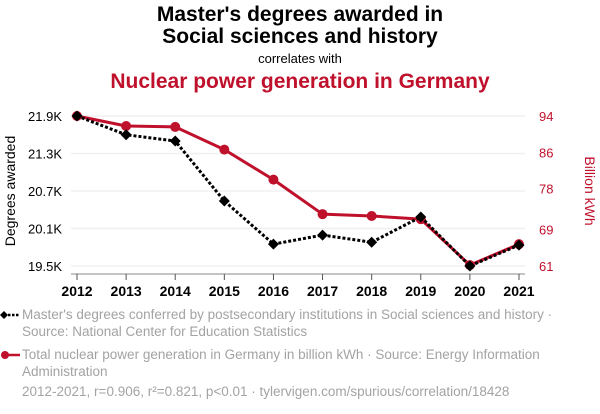  I want to click on y-tick-label: 21.3K, so click(45, 154).